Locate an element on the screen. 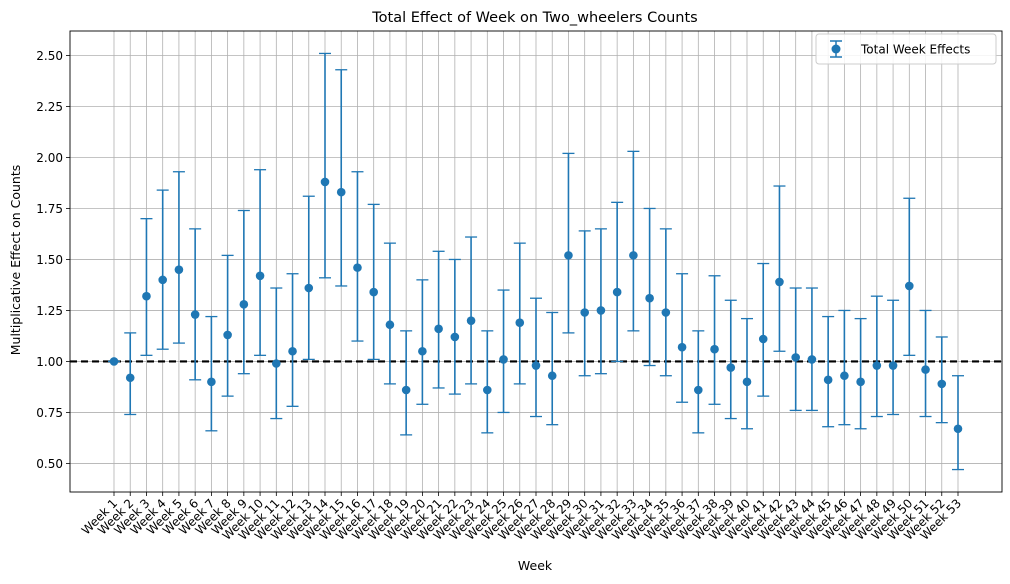 This screenshot has width=1010, height=584. y-axis: 0.50 0.75 1.00 1.25 1.50 1.75 2.00 2.25 2.50 is located at coordinates (53, 260).